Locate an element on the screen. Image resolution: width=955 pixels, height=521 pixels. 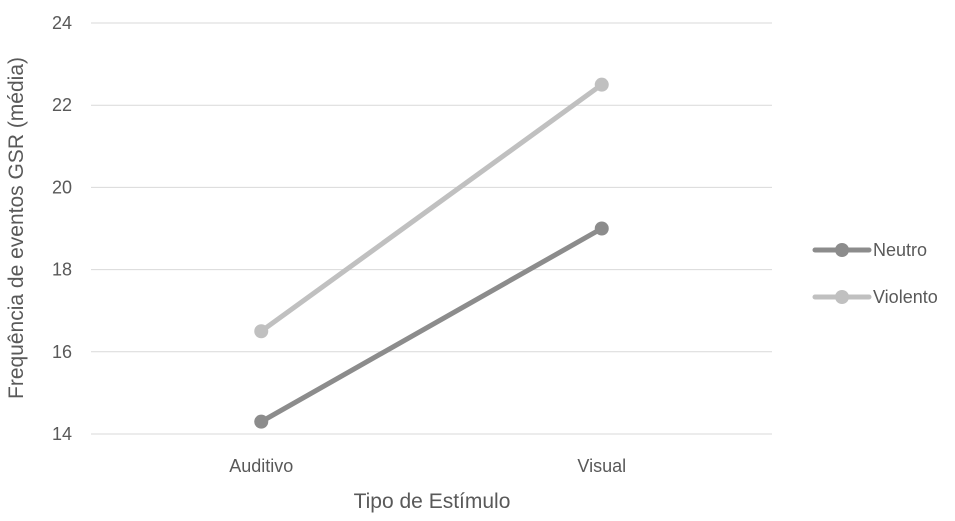
y-tick-label: 20 is located at coordinates (62, 187).